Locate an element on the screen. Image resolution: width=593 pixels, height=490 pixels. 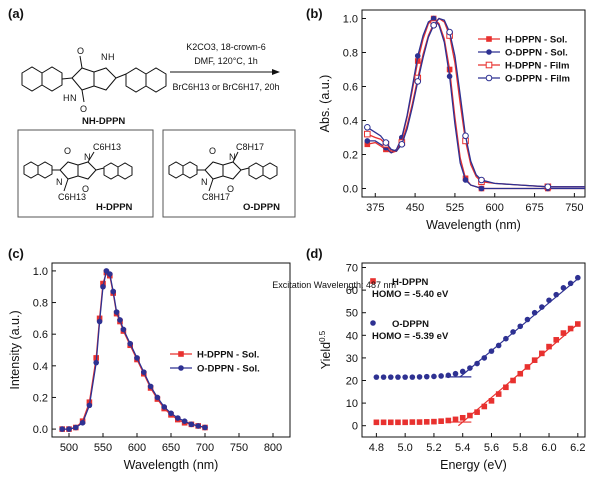
h-atom-n1: N is located at coordinates (87, 157).